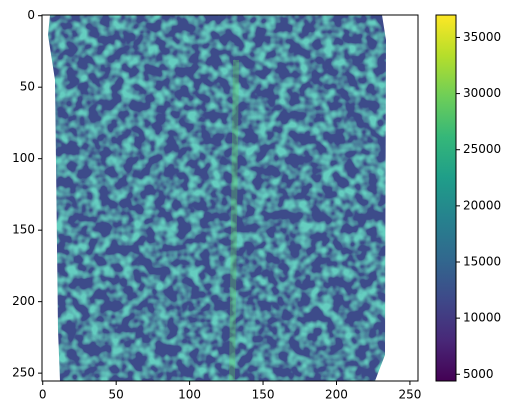 The width and height of the screenshot is (523, 418). What do you see at coordinates (409, 395) in the screenshot?
I see `x-tick-label: 250` at bounding box center [409, 395].